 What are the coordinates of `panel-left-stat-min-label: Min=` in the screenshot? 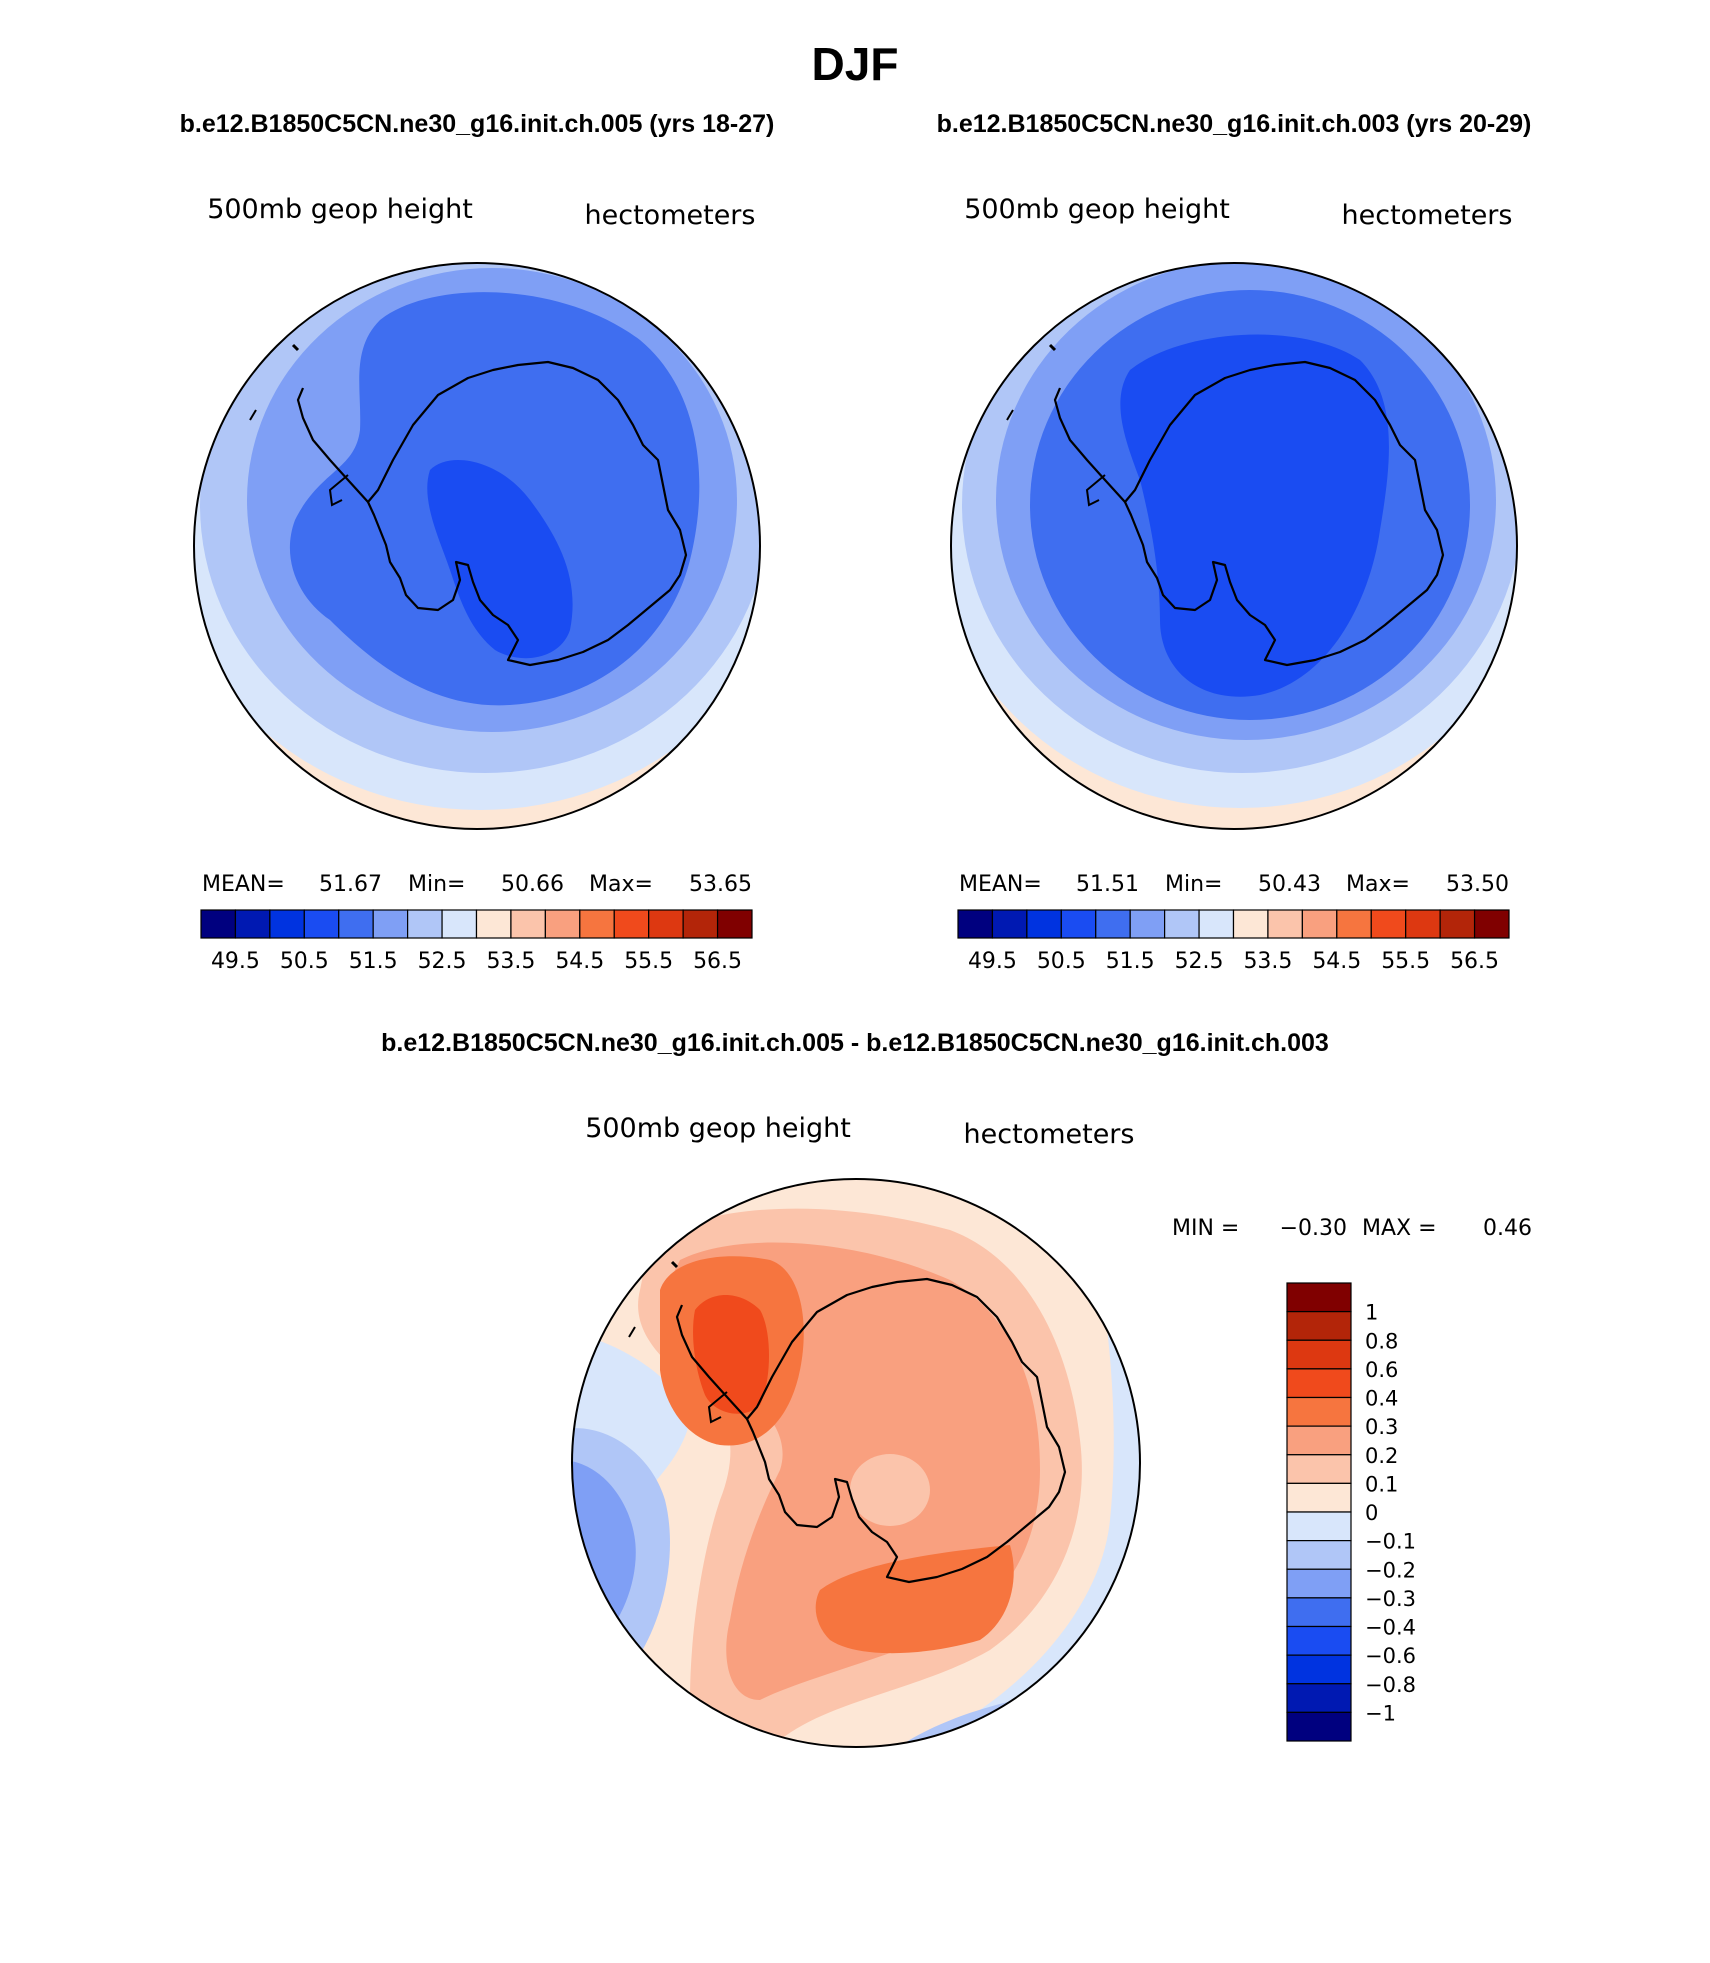 It's located at (436, 884).